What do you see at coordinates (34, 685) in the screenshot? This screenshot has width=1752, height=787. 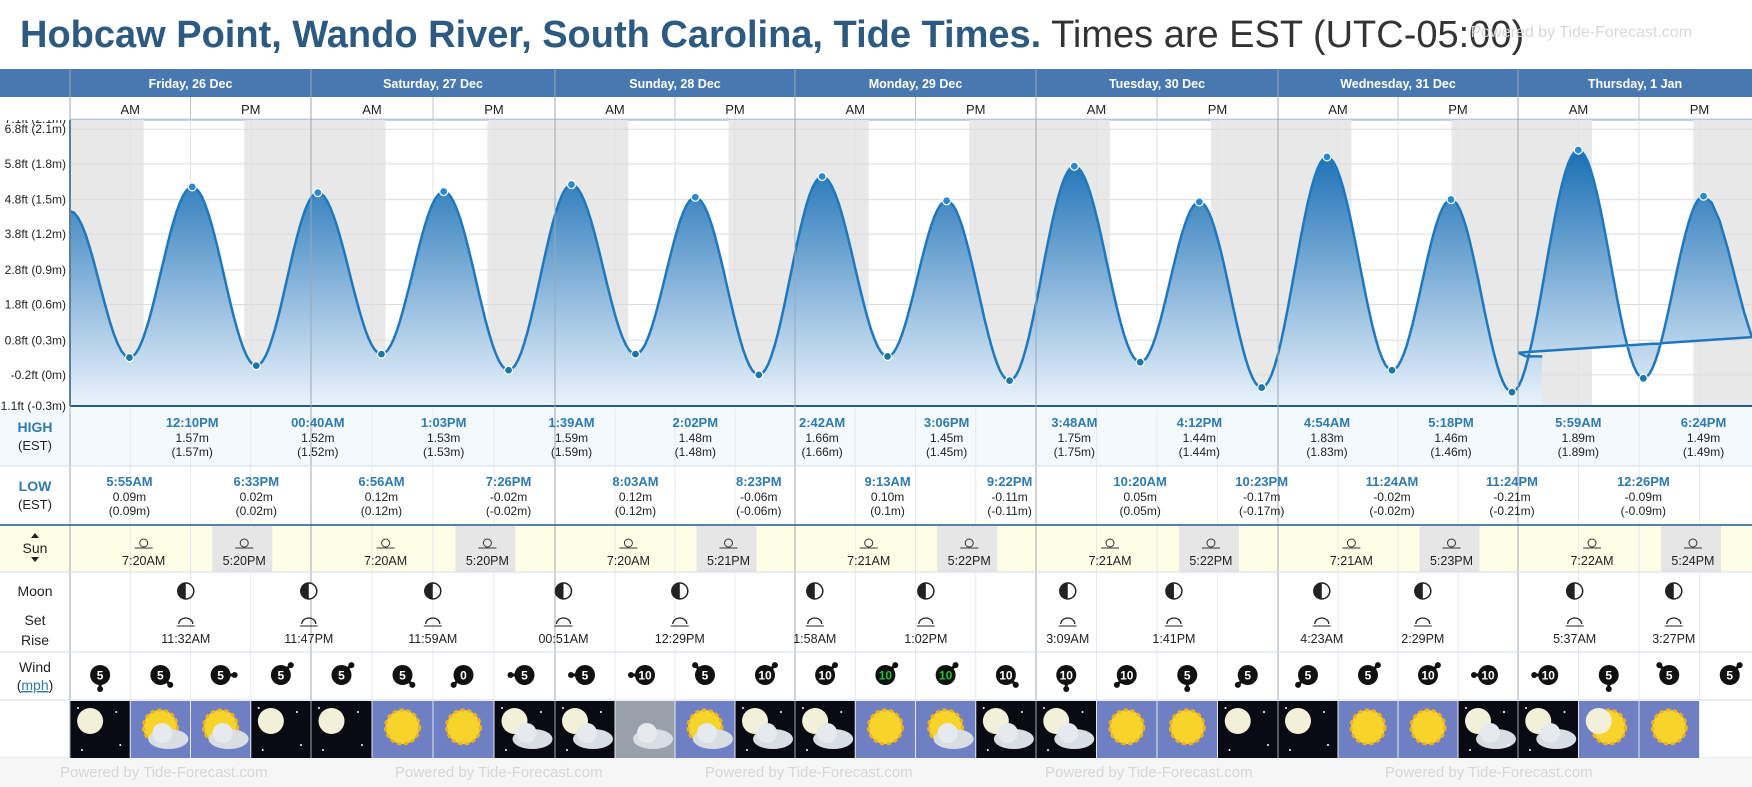 I see `wind-unit-link: mph` at bounding box center [34, 685].